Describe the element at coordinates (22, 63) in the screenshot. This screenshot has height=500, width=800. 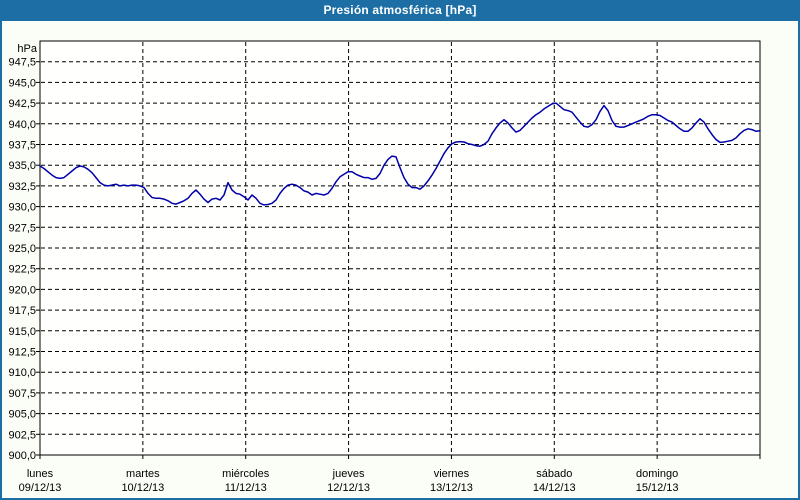
I see `y-axis-tick-label: 947,5` at that location.